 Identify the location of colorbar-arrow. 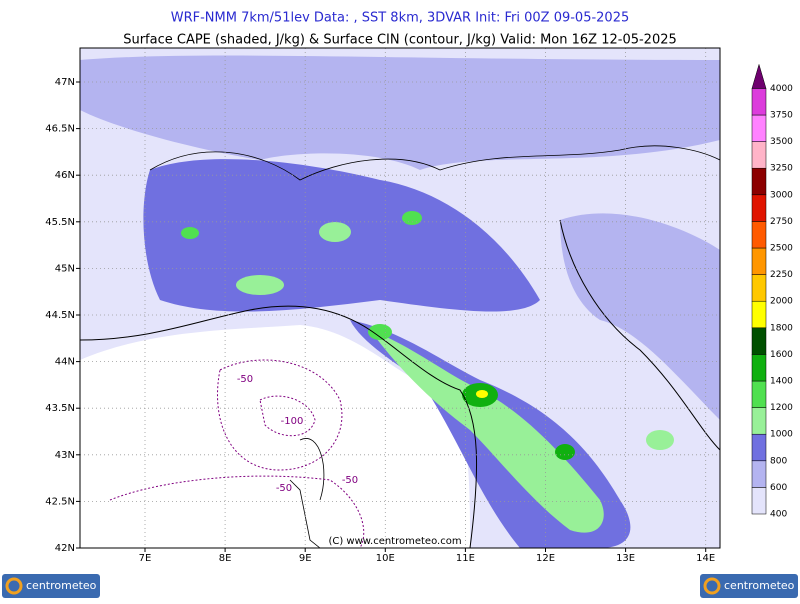
(759, 76).